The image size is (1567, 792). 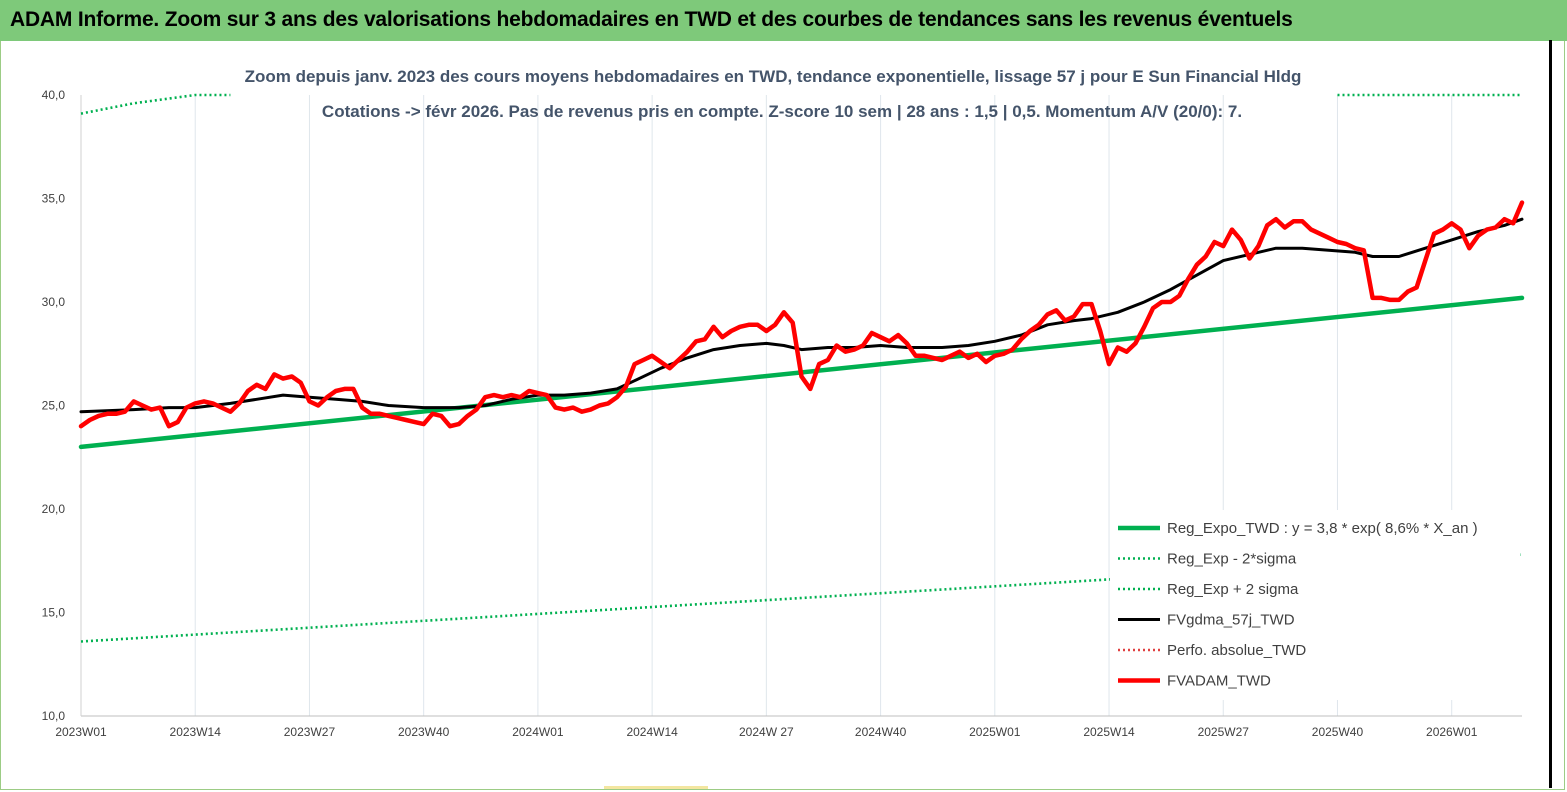 What do you see at coordinates (881, 732) in the screenshot?
I see `x-tick-label: 2024W40` at bounding box center [881, 732].